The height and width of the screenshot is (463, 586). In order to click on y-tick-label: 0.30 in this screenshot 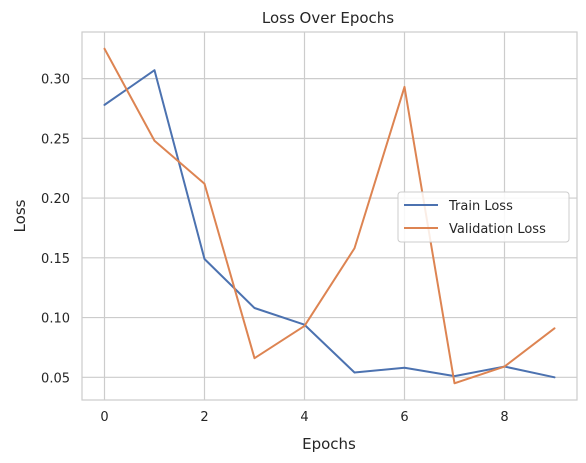, I will do `click(55, 80)`.